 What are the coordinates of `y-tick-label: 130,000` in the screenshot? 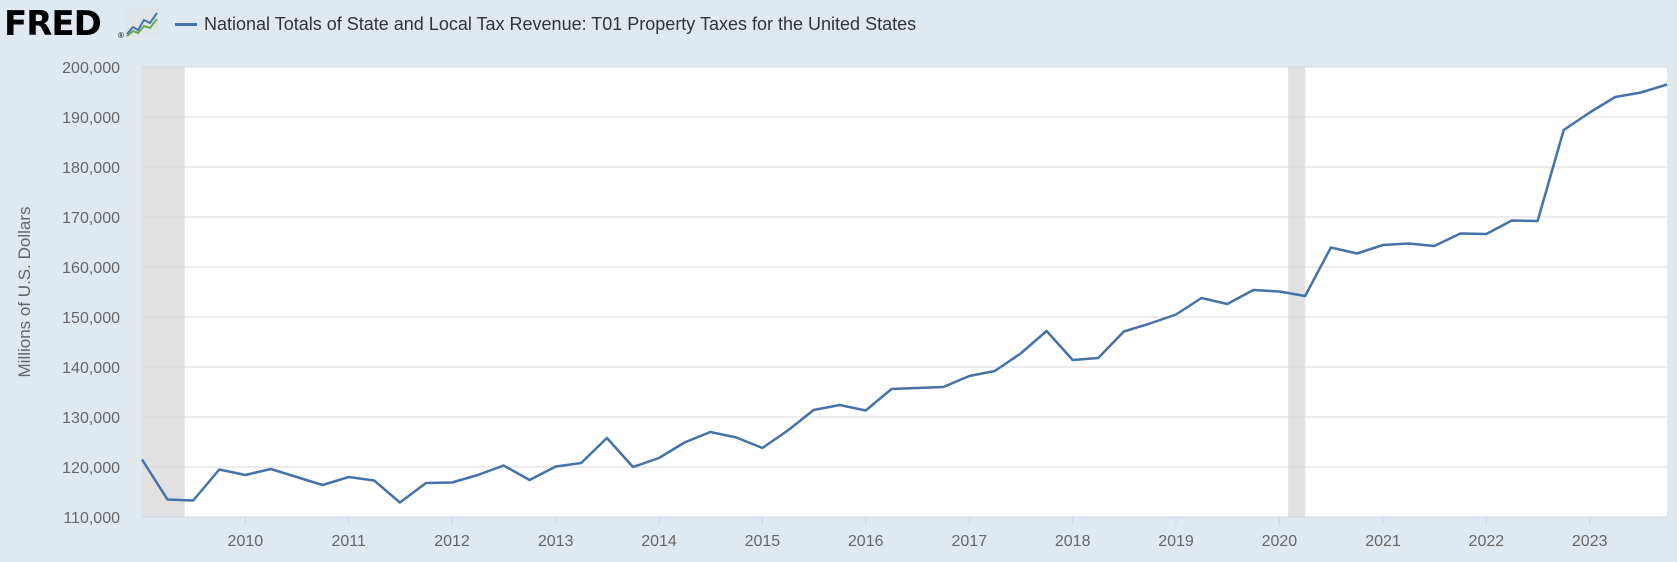 It's located at (91, 418).